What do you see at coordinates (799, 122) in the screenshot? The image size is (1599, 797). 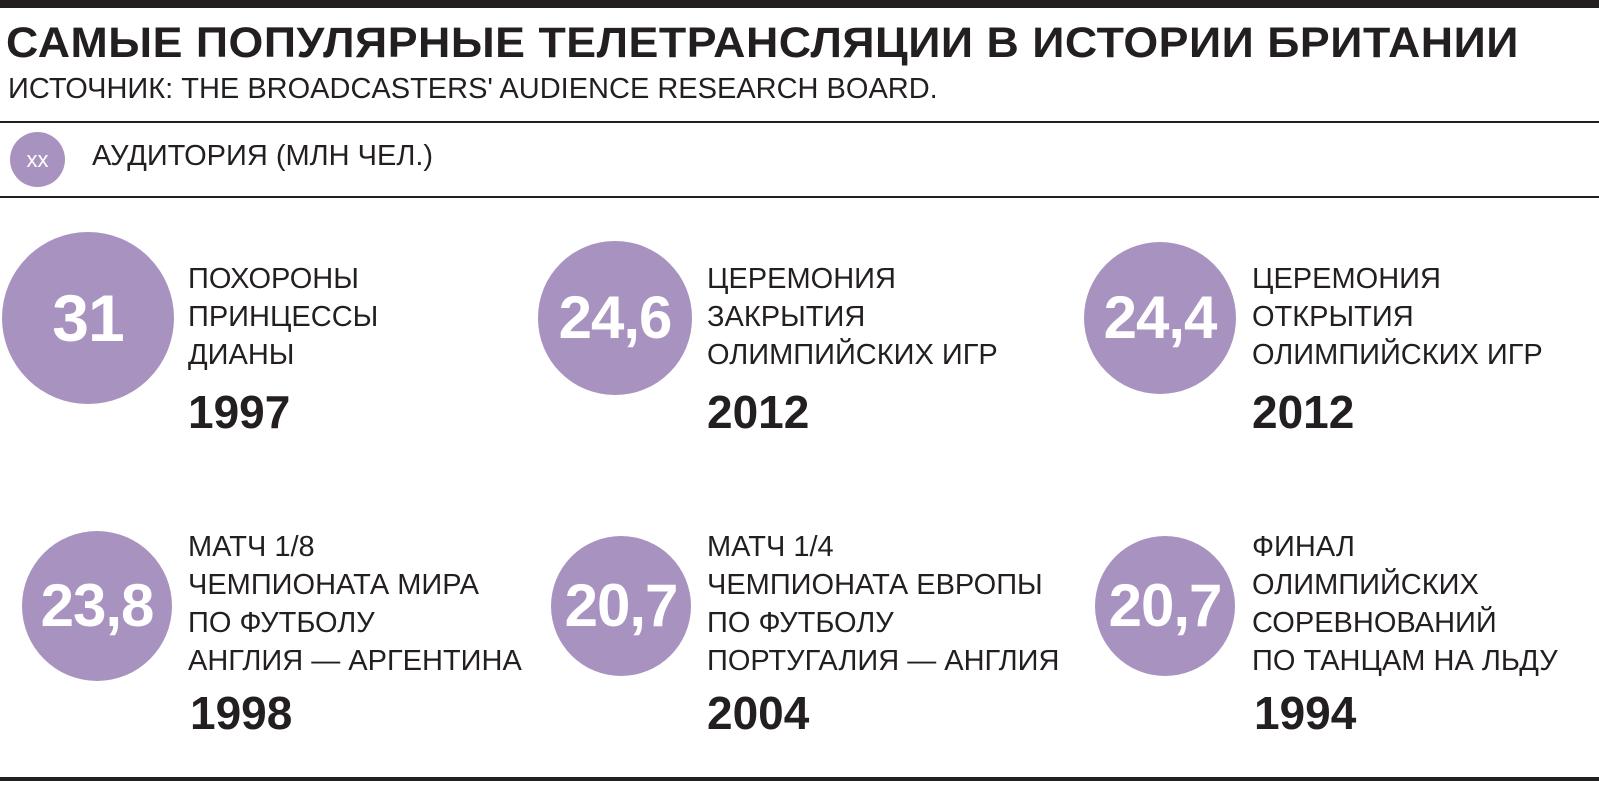 I see `divider-top` at bounding box center [799, 122].